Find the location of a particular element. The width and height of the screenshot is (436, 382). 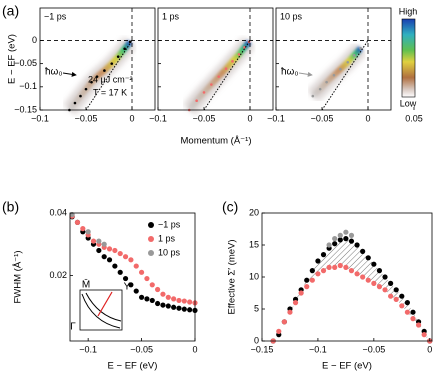

x-axis-label: Momentum (Å⁻¹) is located at coordinates (216, 141).